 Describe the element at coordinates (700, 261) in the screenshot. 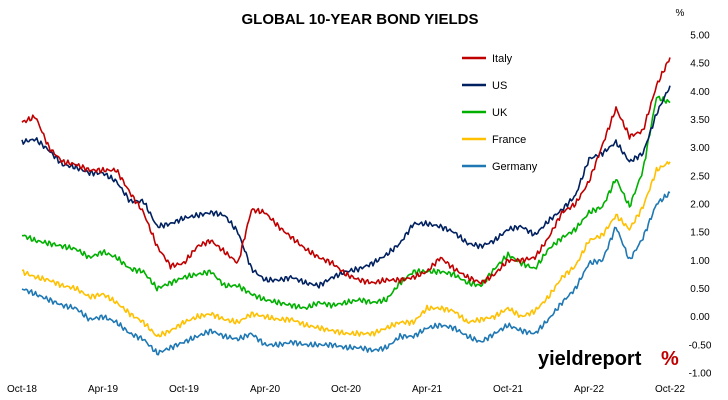

I see `y-tick-label: 1.00` at that location.